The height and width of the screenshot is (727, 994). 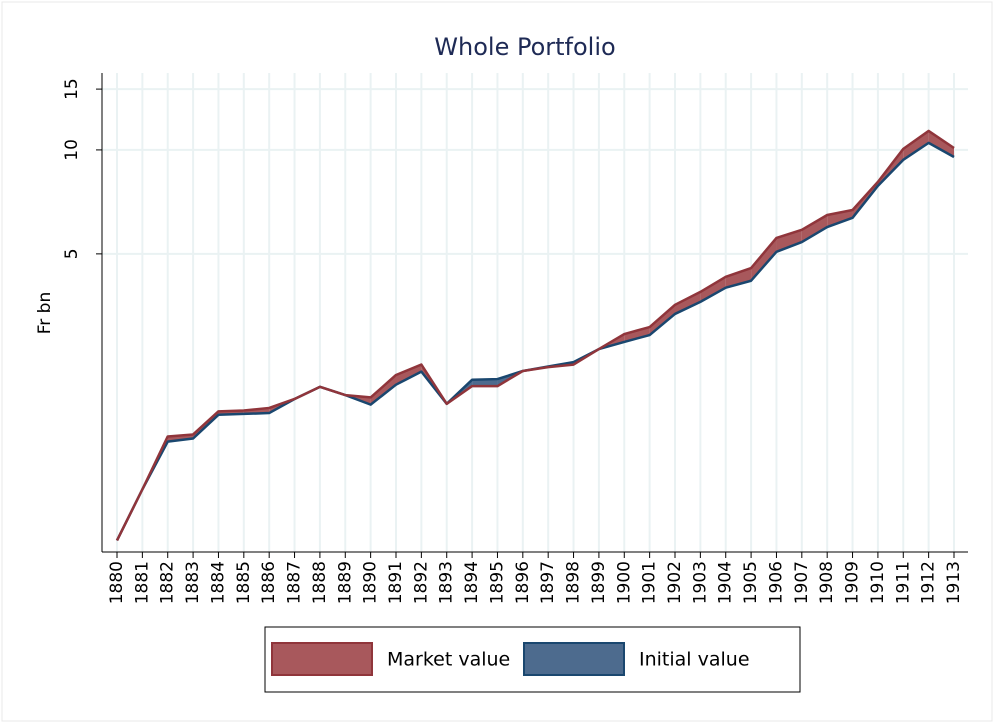 I want to click on x-tick-label: 1884, so click(x=218, y=582).